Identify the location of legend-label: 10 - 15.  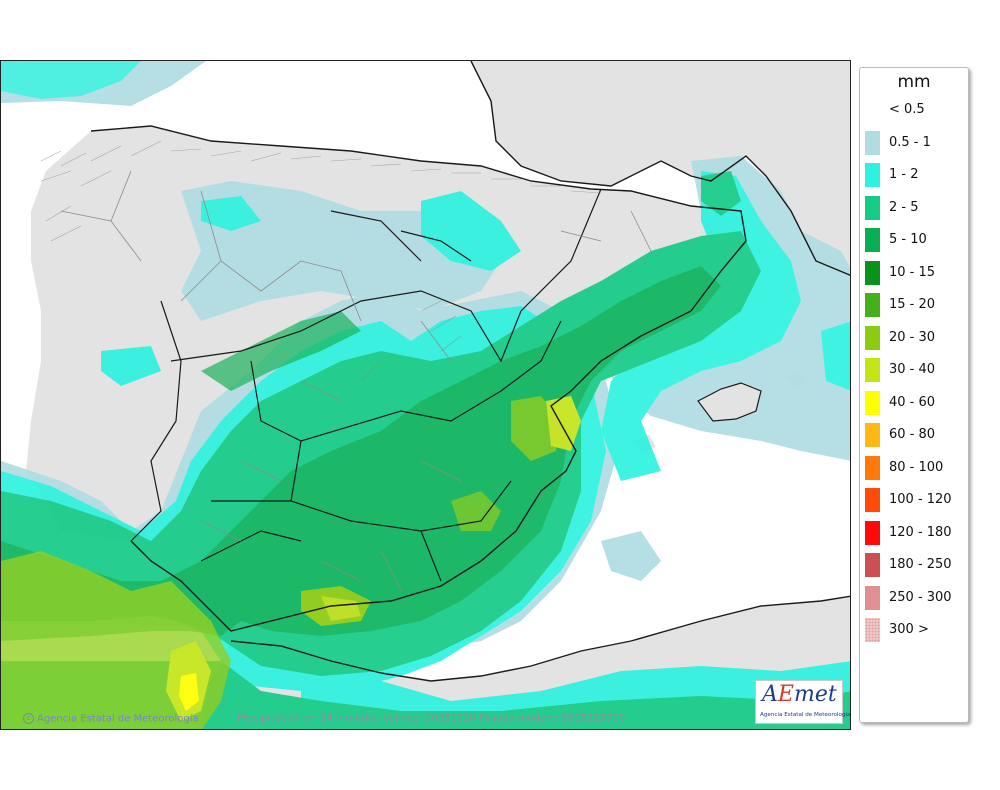
(912, 272).